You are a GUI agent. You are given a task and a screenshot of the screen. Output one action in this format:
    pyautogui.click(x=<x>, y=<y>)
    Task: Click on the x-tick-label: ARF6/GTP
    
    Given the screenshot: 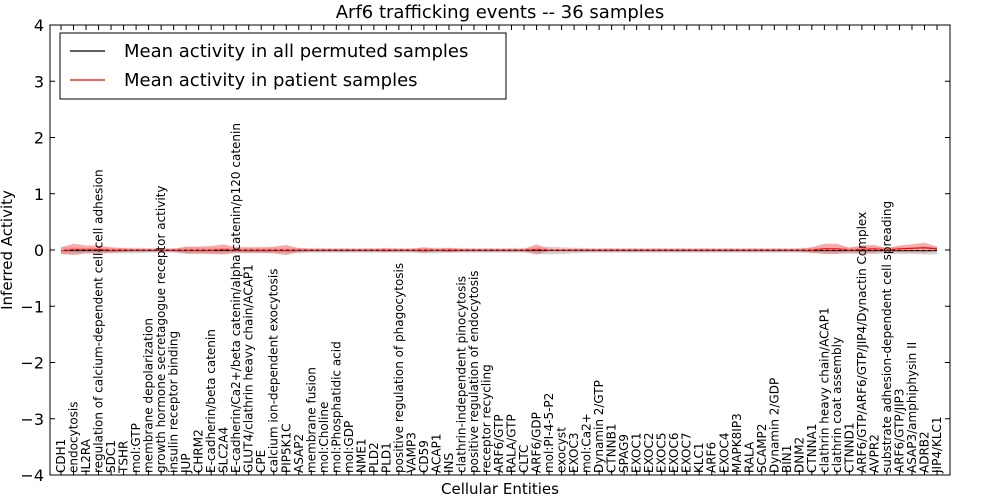 What is the action you would take?
    pyautogui.click(x=499, y=443)
    